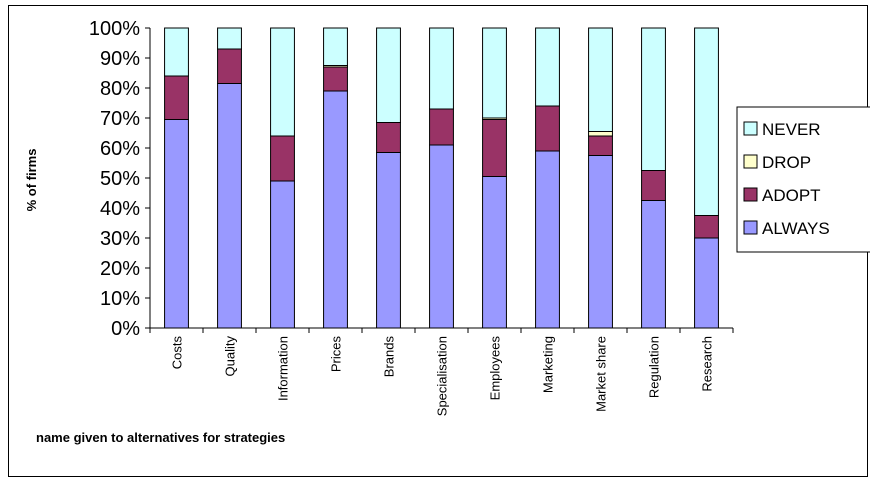 This screenshot has width=870, height=479. What do you see at coordinates (791, 129) in the screenshot?
I see `legend-label-never: NEVER` at bounding box center [791, 129].